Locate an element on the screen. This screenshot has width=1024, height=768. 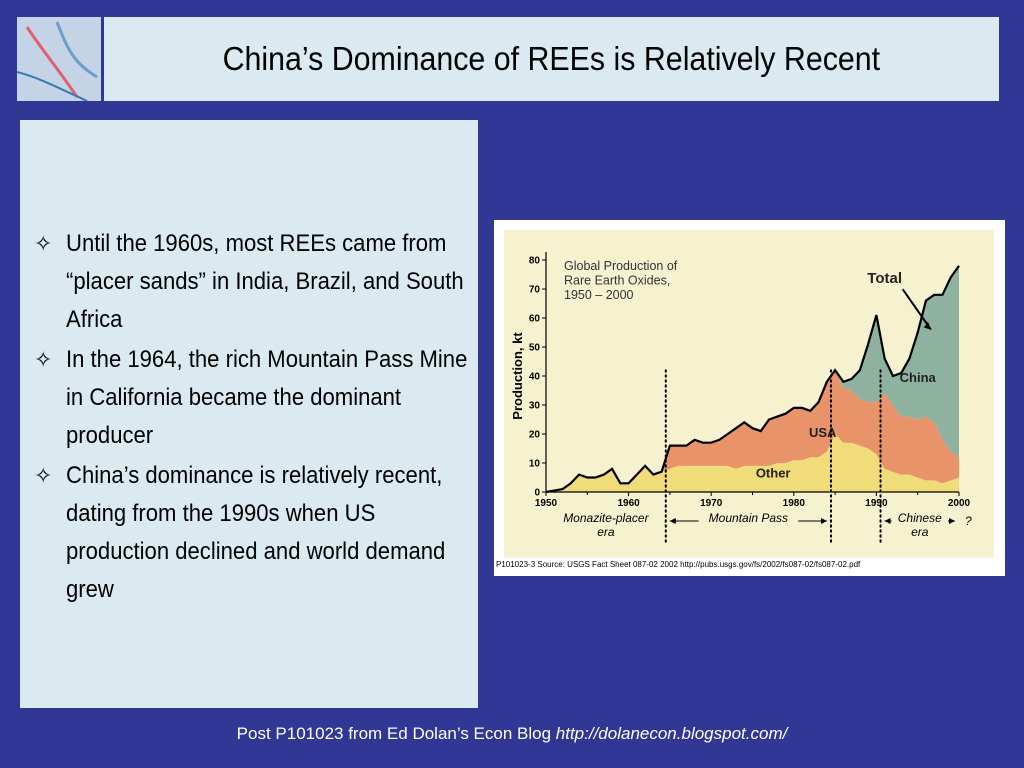
footer-link: http://dolanecon.blogspot.com/ is located at coordinates (671, 733).